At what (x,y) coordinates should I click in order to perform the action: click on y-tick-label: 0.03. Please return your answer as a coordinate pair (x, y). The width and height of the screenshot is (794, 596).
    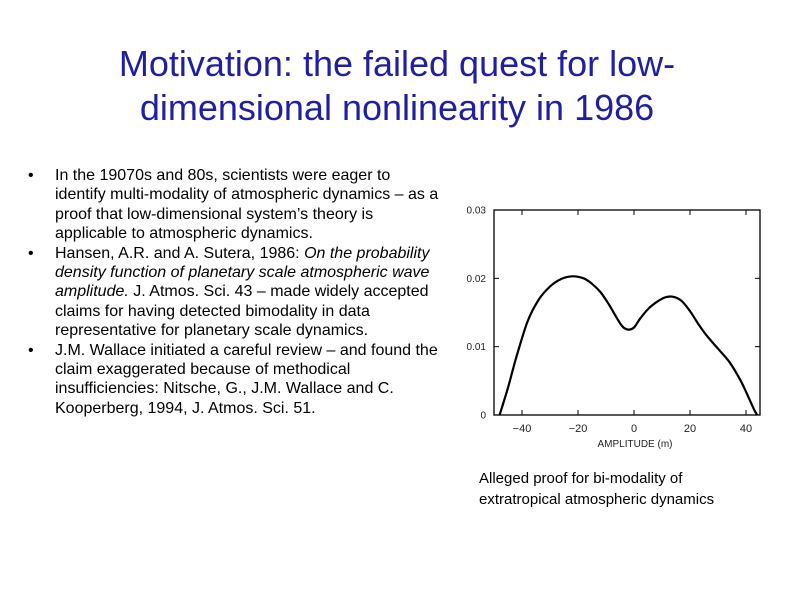
    Looking at the image, I should click on (477, 211).